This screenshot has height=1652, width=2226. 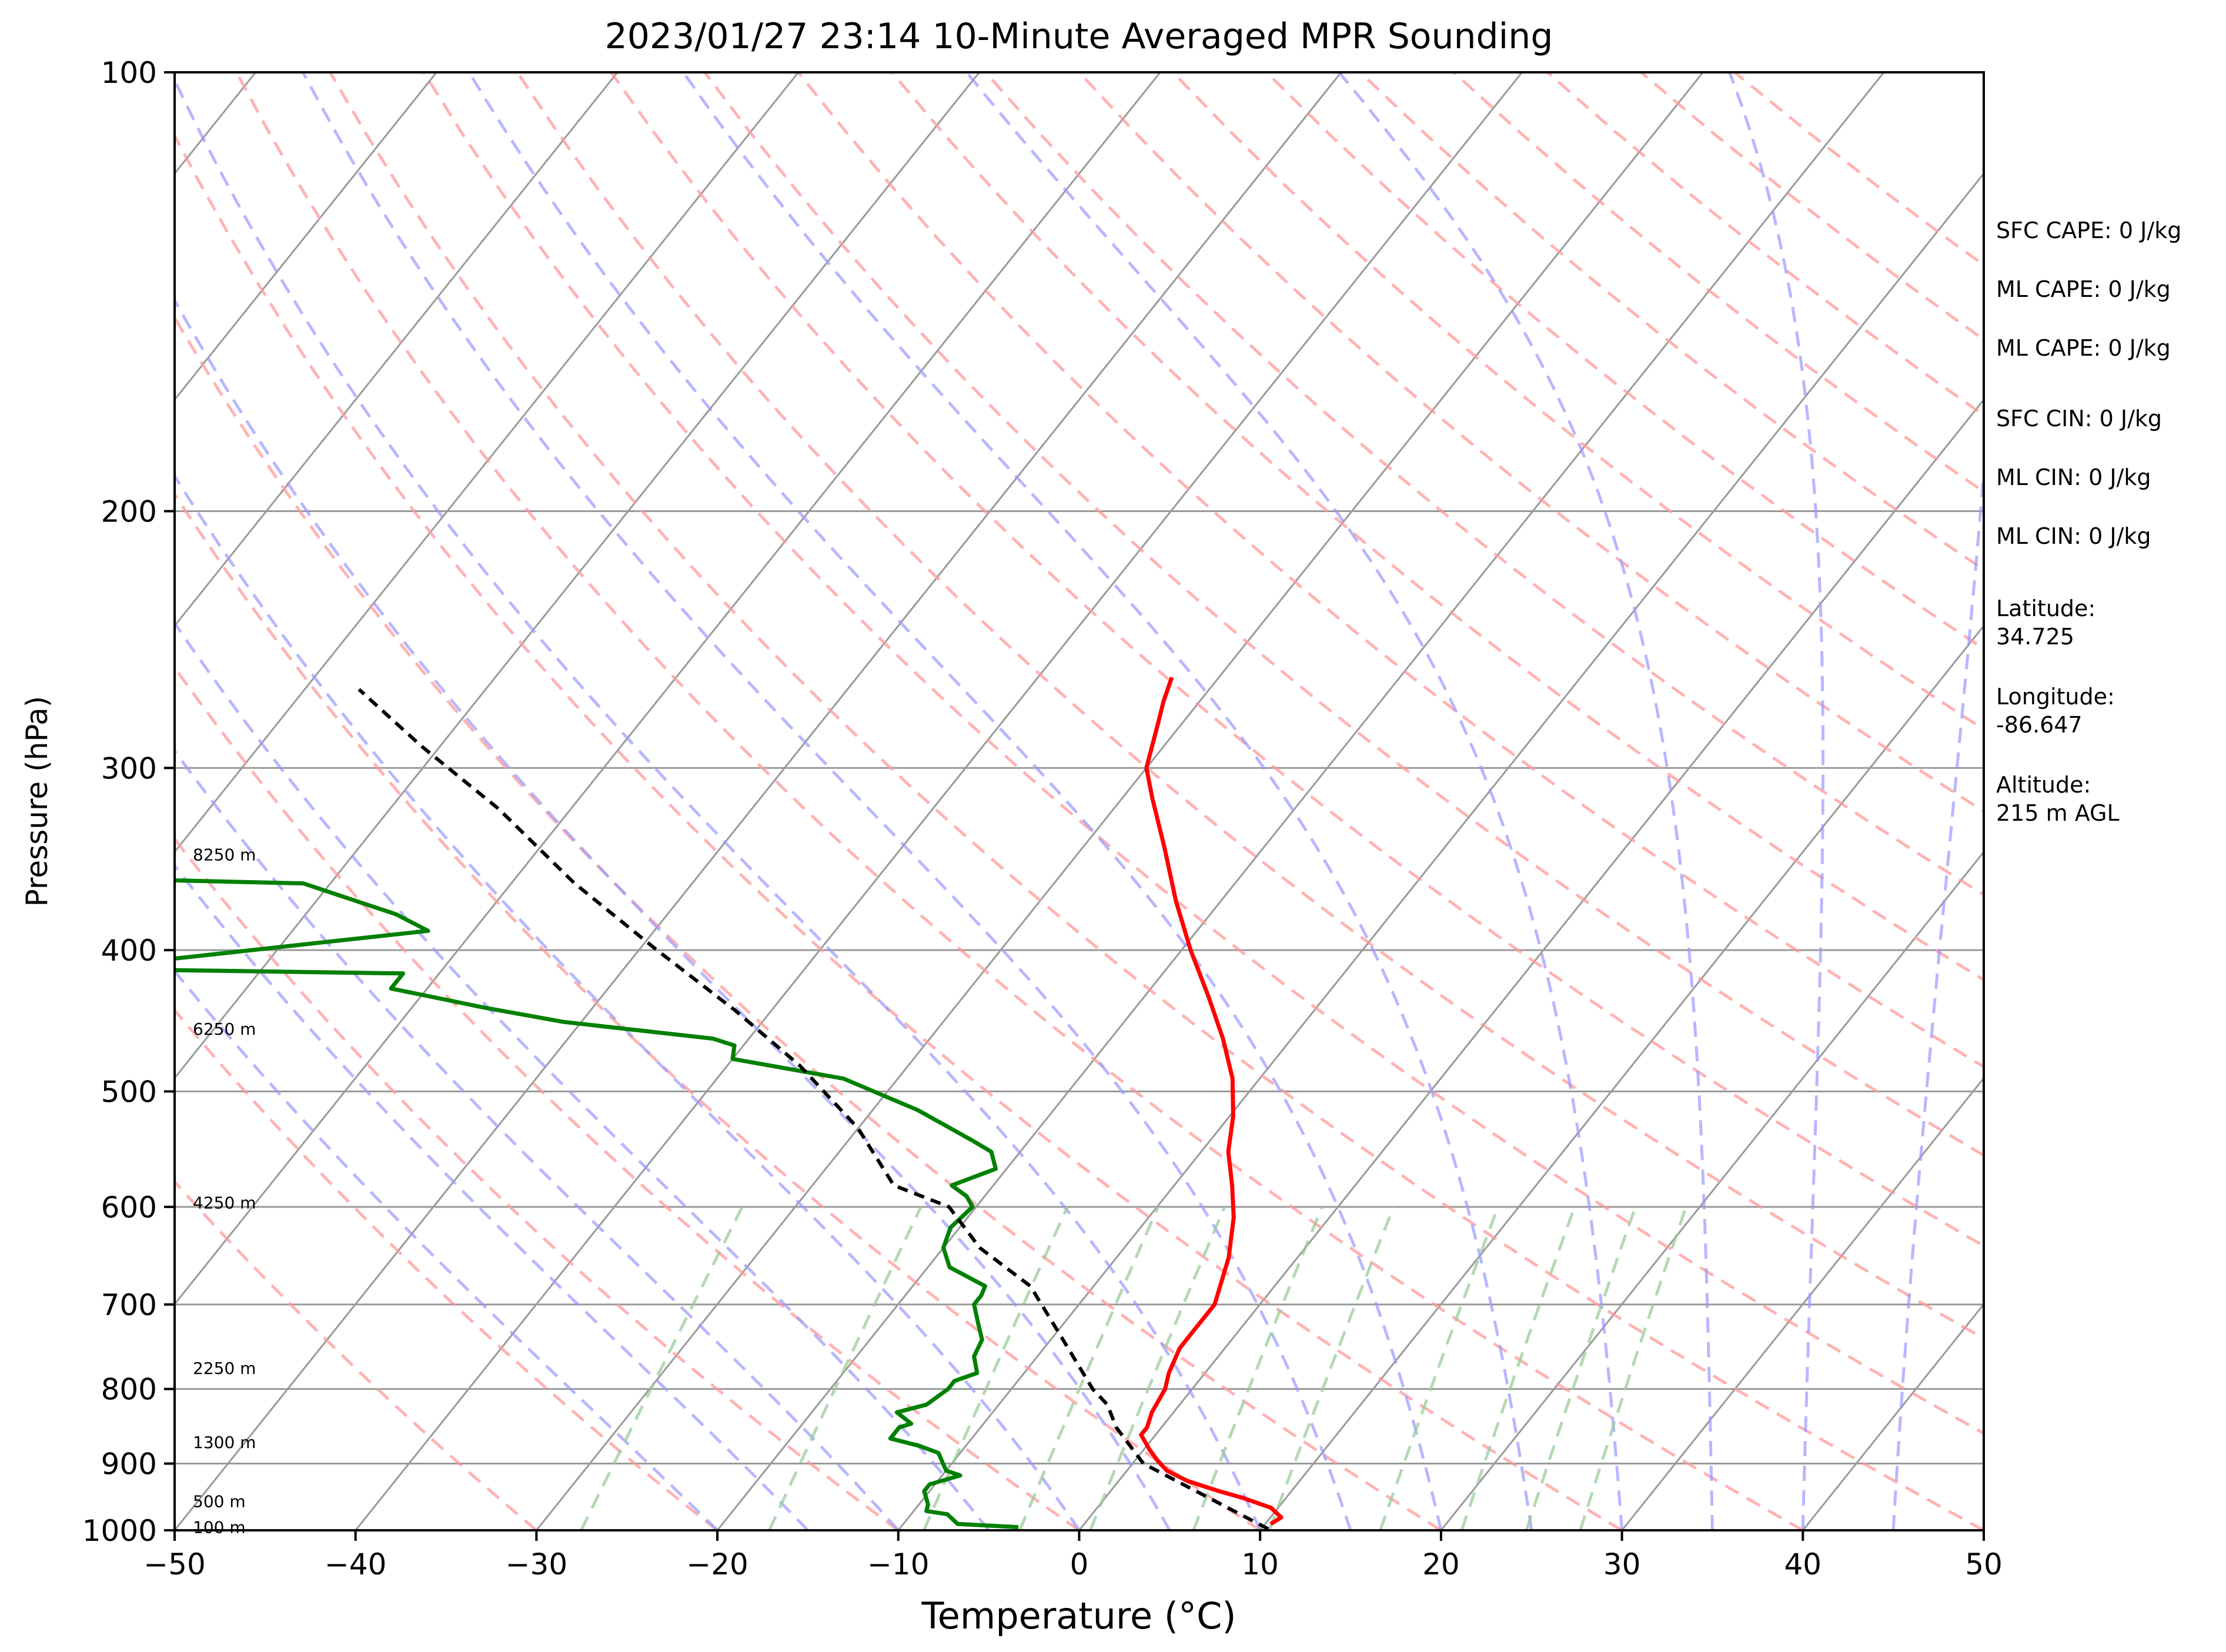 What do you see at coordinates (2046, 623) in the screenshot?
I see `annotation-text: Latitude: 34.725` at bounding box center [2046, 623].